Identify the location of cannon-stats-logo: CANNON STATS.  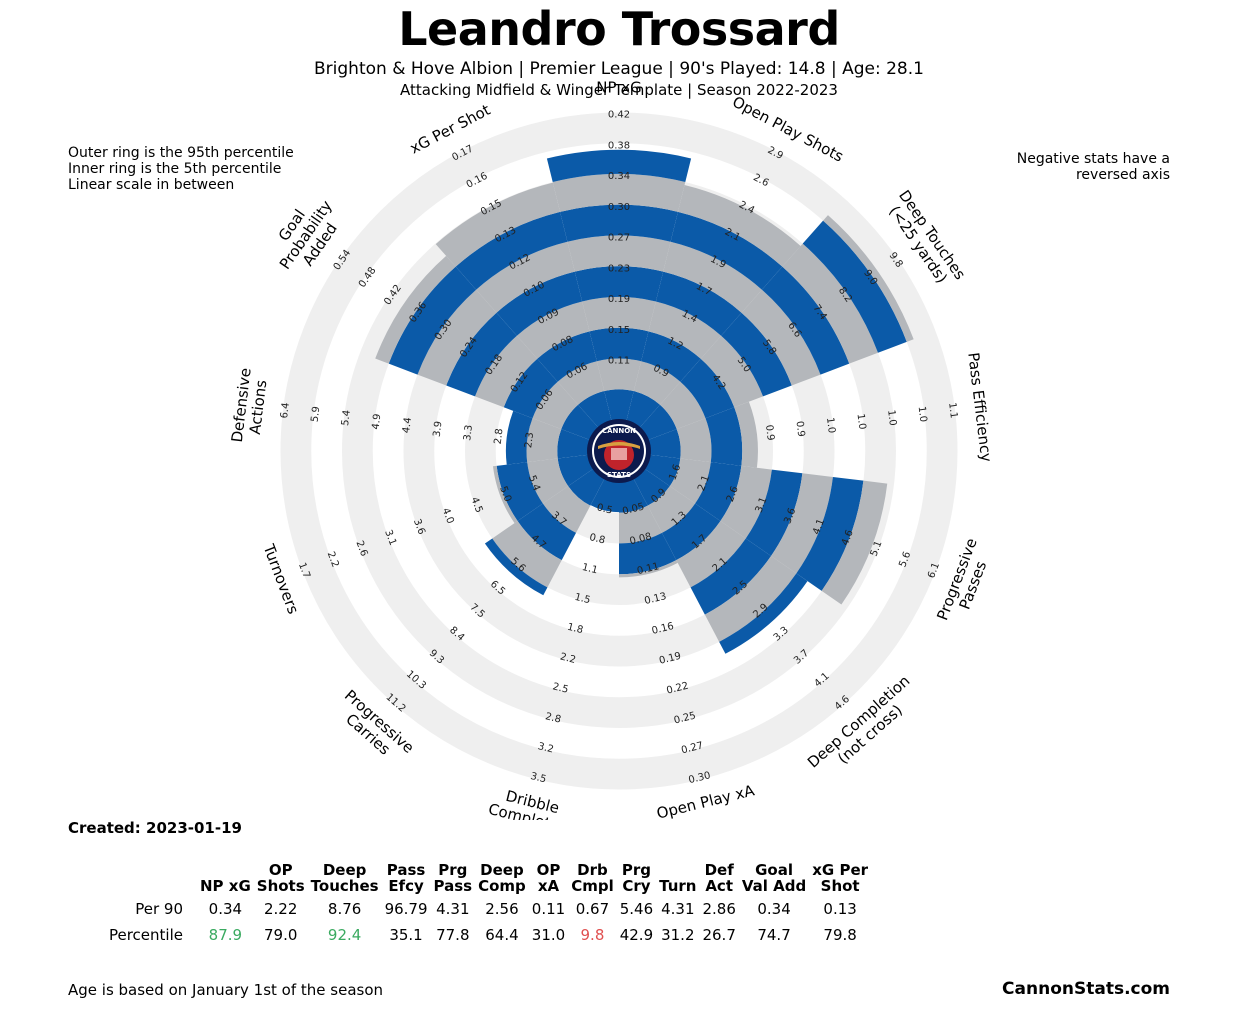
(619, 451).